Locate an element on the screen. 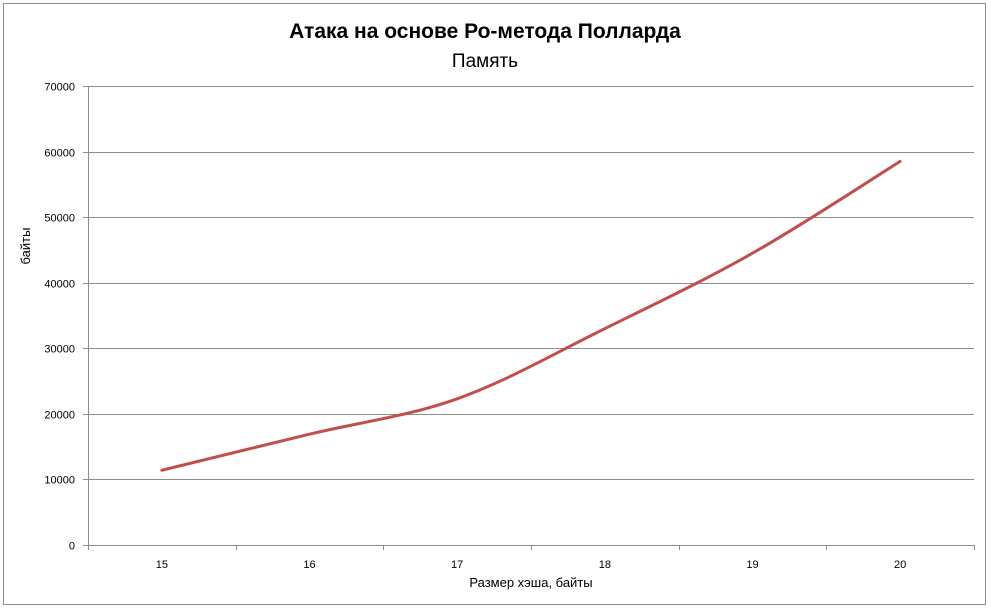  y-tick-label: 70000 is located at coordinates (59, 88).